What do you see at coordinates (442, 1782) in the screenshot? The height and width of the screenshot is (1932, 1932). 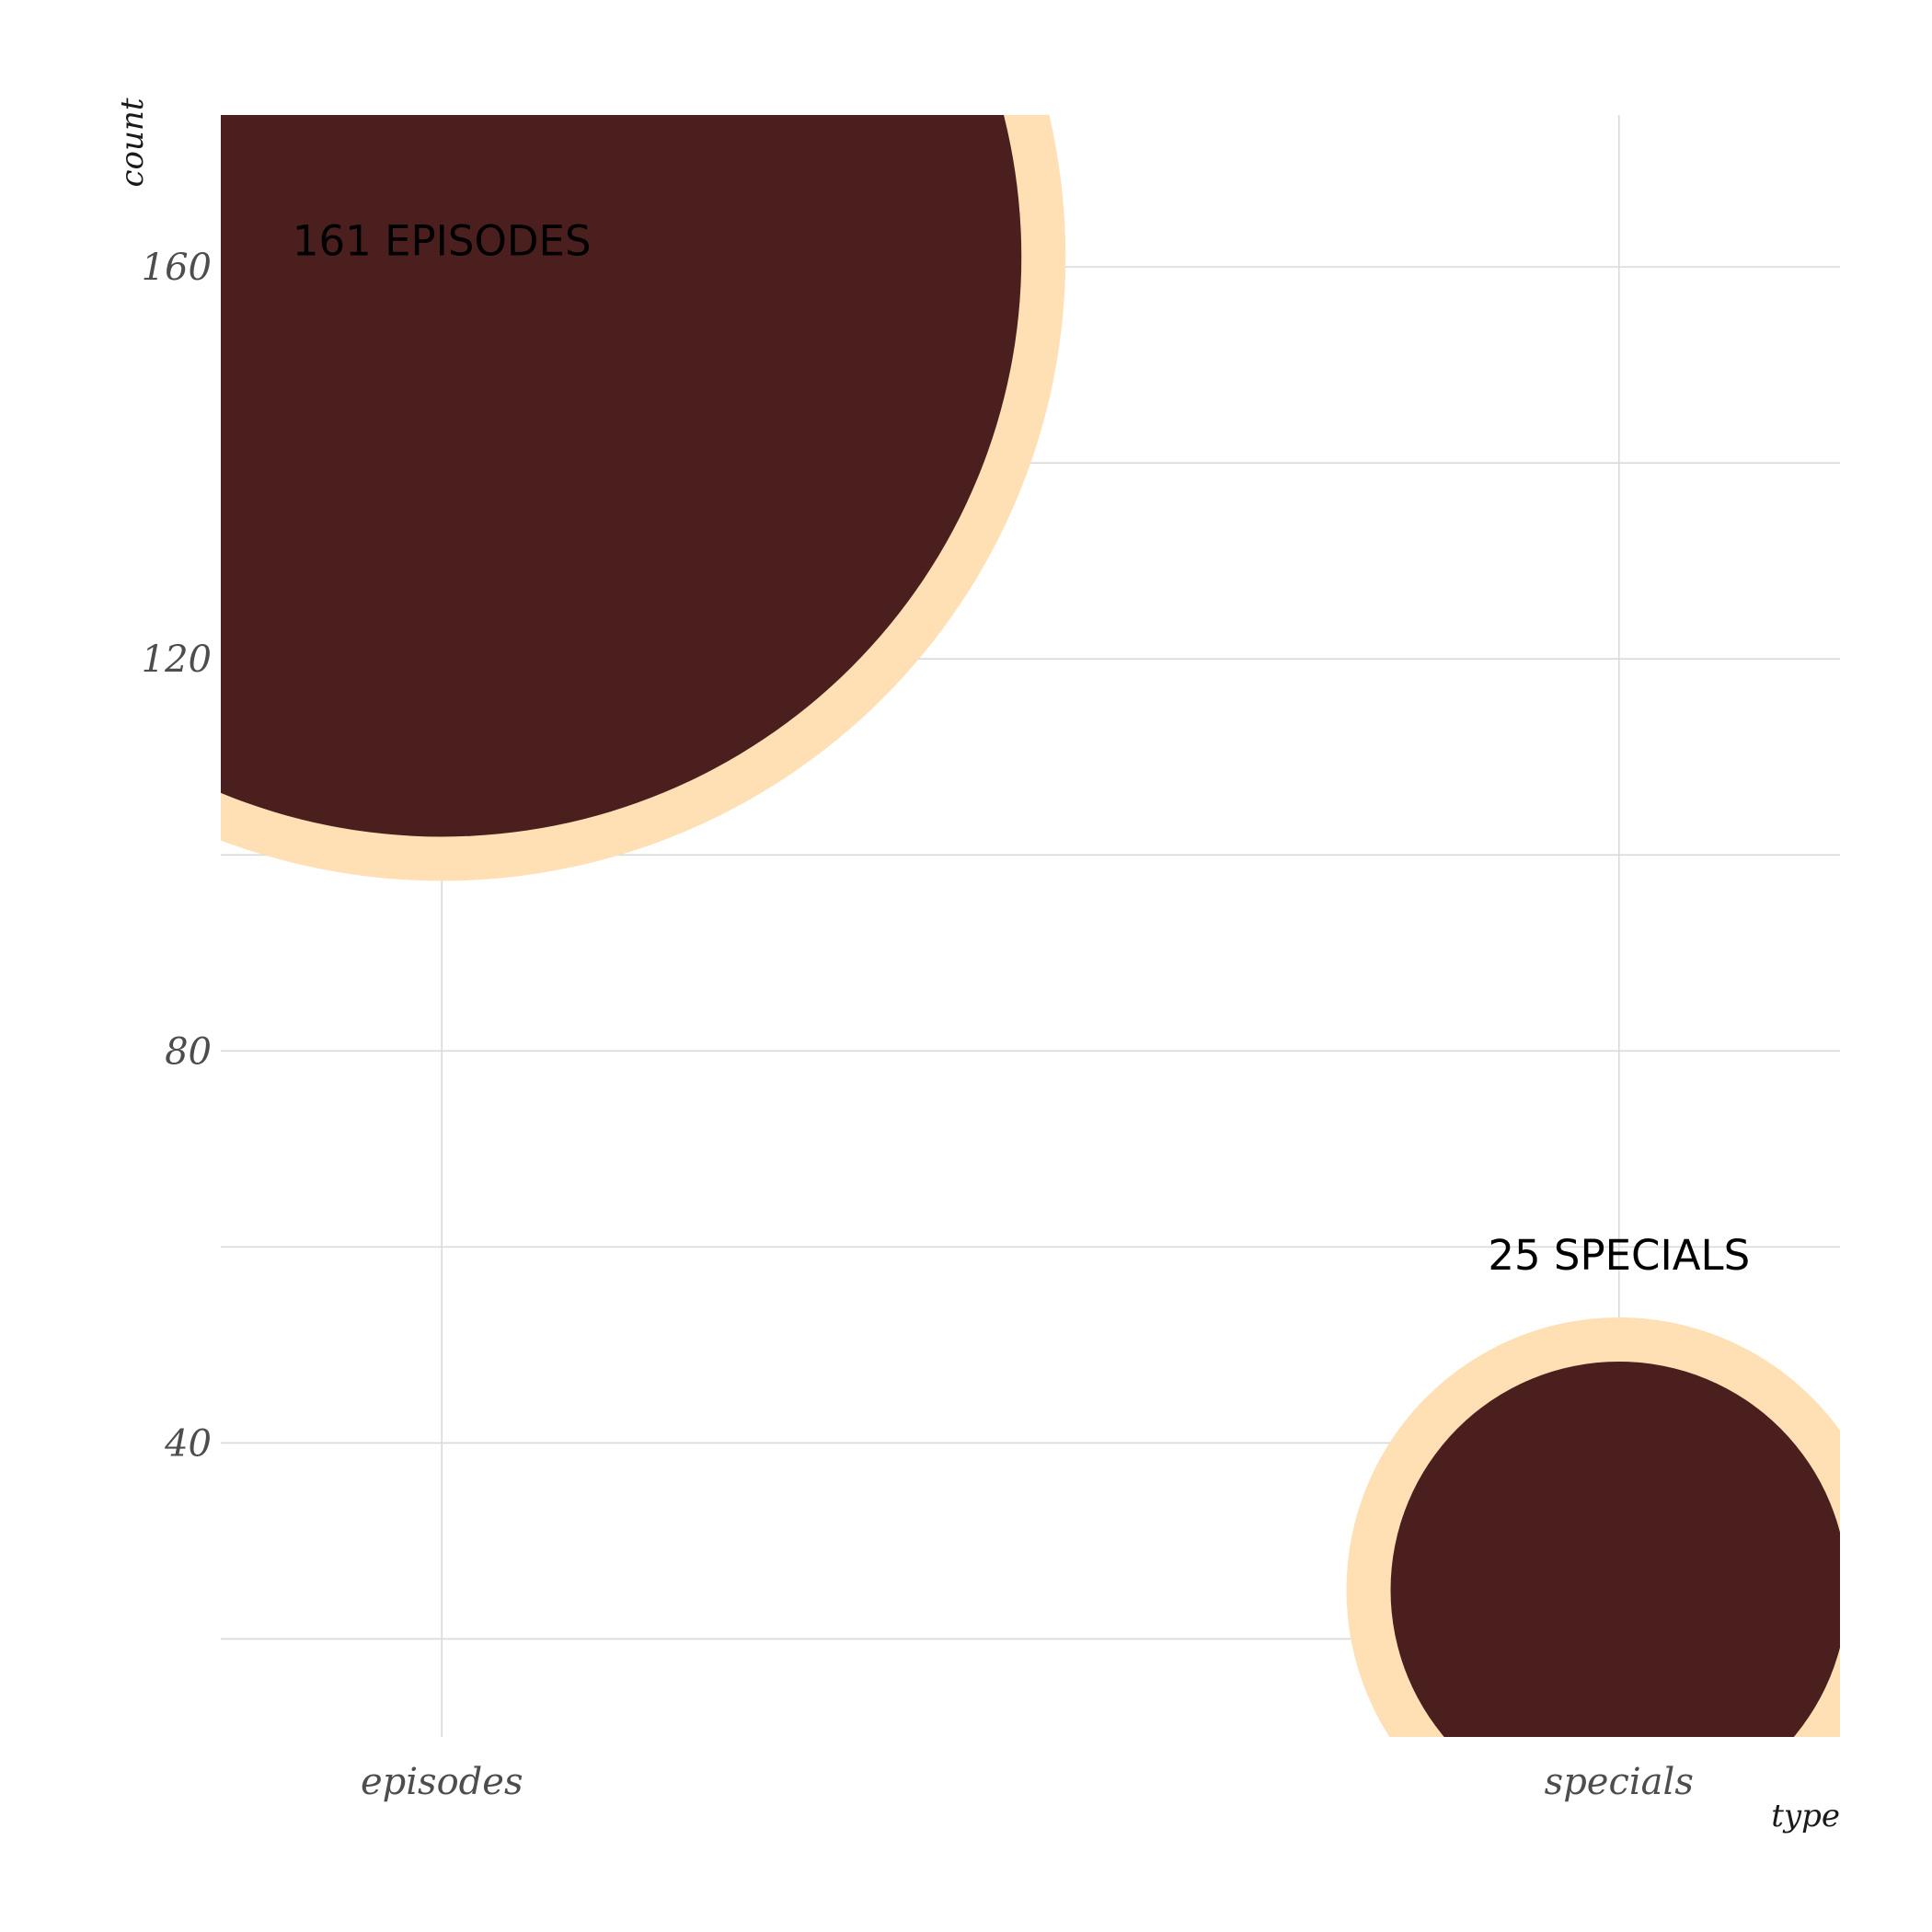 I see `x-tick-label: episodes` at bounding box center [442, 1782].